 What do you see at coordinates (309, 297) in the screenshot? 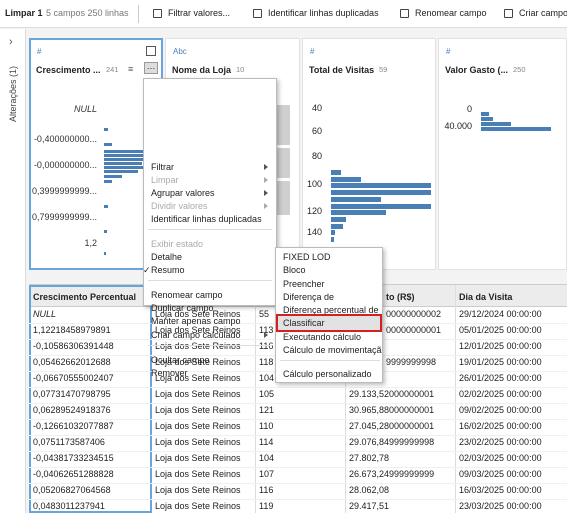
I see `menu-item: Diferença de` at bounding box center [309, 297].